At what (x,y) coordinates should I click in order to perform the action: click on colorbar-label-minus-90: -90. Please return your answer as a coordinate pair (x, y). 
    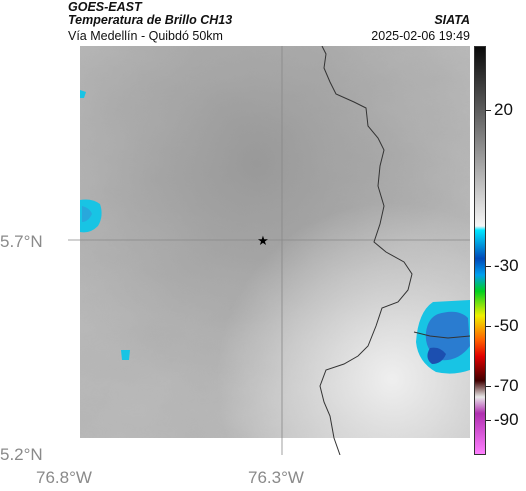
    Looking at the image, I should click on (506, 419).